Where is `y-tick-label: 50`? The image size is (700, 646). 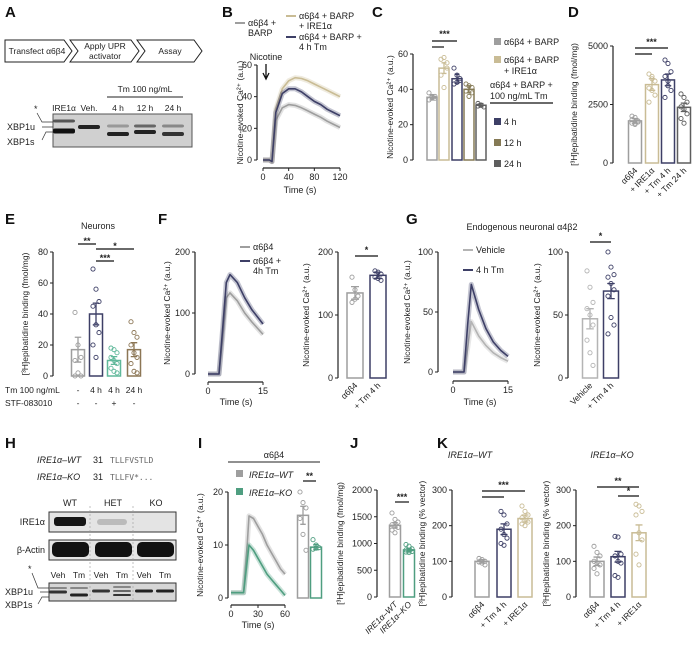
y-tick-label: 50 is located at coordinates (428, 312).